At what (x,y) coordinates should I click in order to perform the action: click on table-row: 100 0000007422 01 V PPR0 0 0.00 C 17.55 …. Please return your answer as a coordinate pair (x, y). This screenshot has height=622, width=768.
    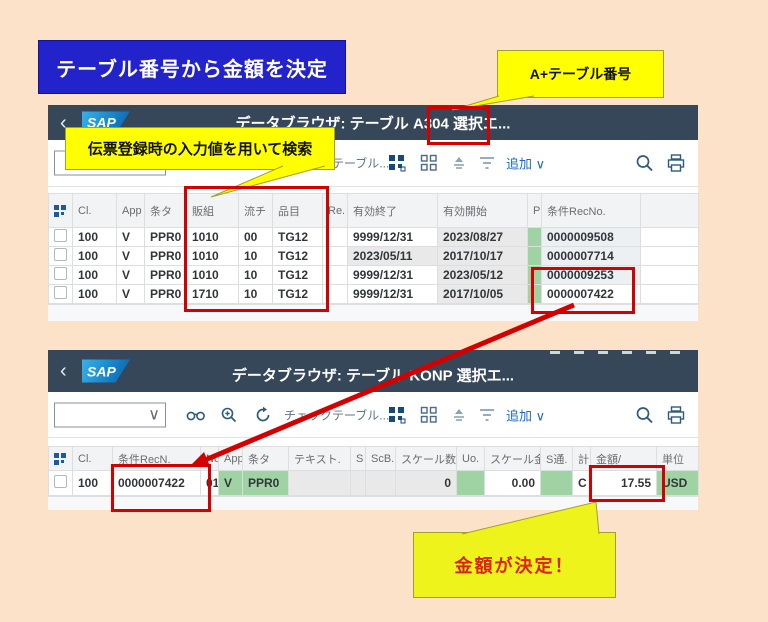
    Looking at the image, I should click on (373, 483).